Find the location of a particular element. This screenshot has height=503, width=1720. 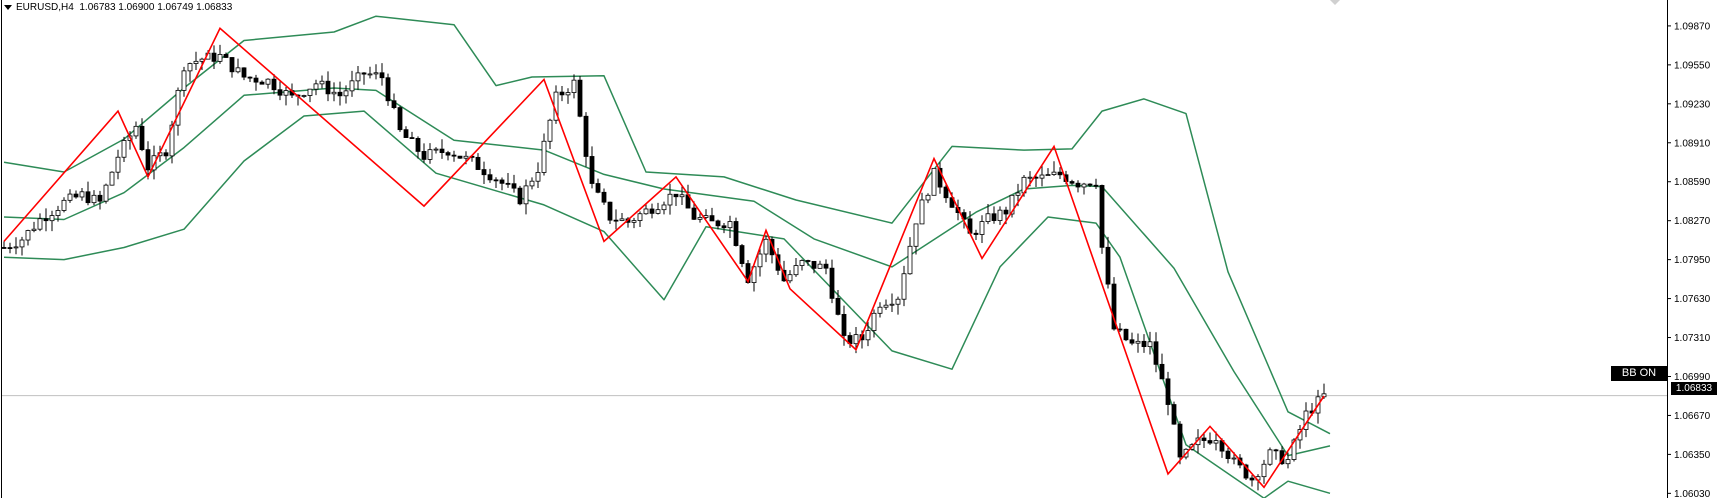

y-tick-label: 1.09550 is located at coordinates (1692, 65).